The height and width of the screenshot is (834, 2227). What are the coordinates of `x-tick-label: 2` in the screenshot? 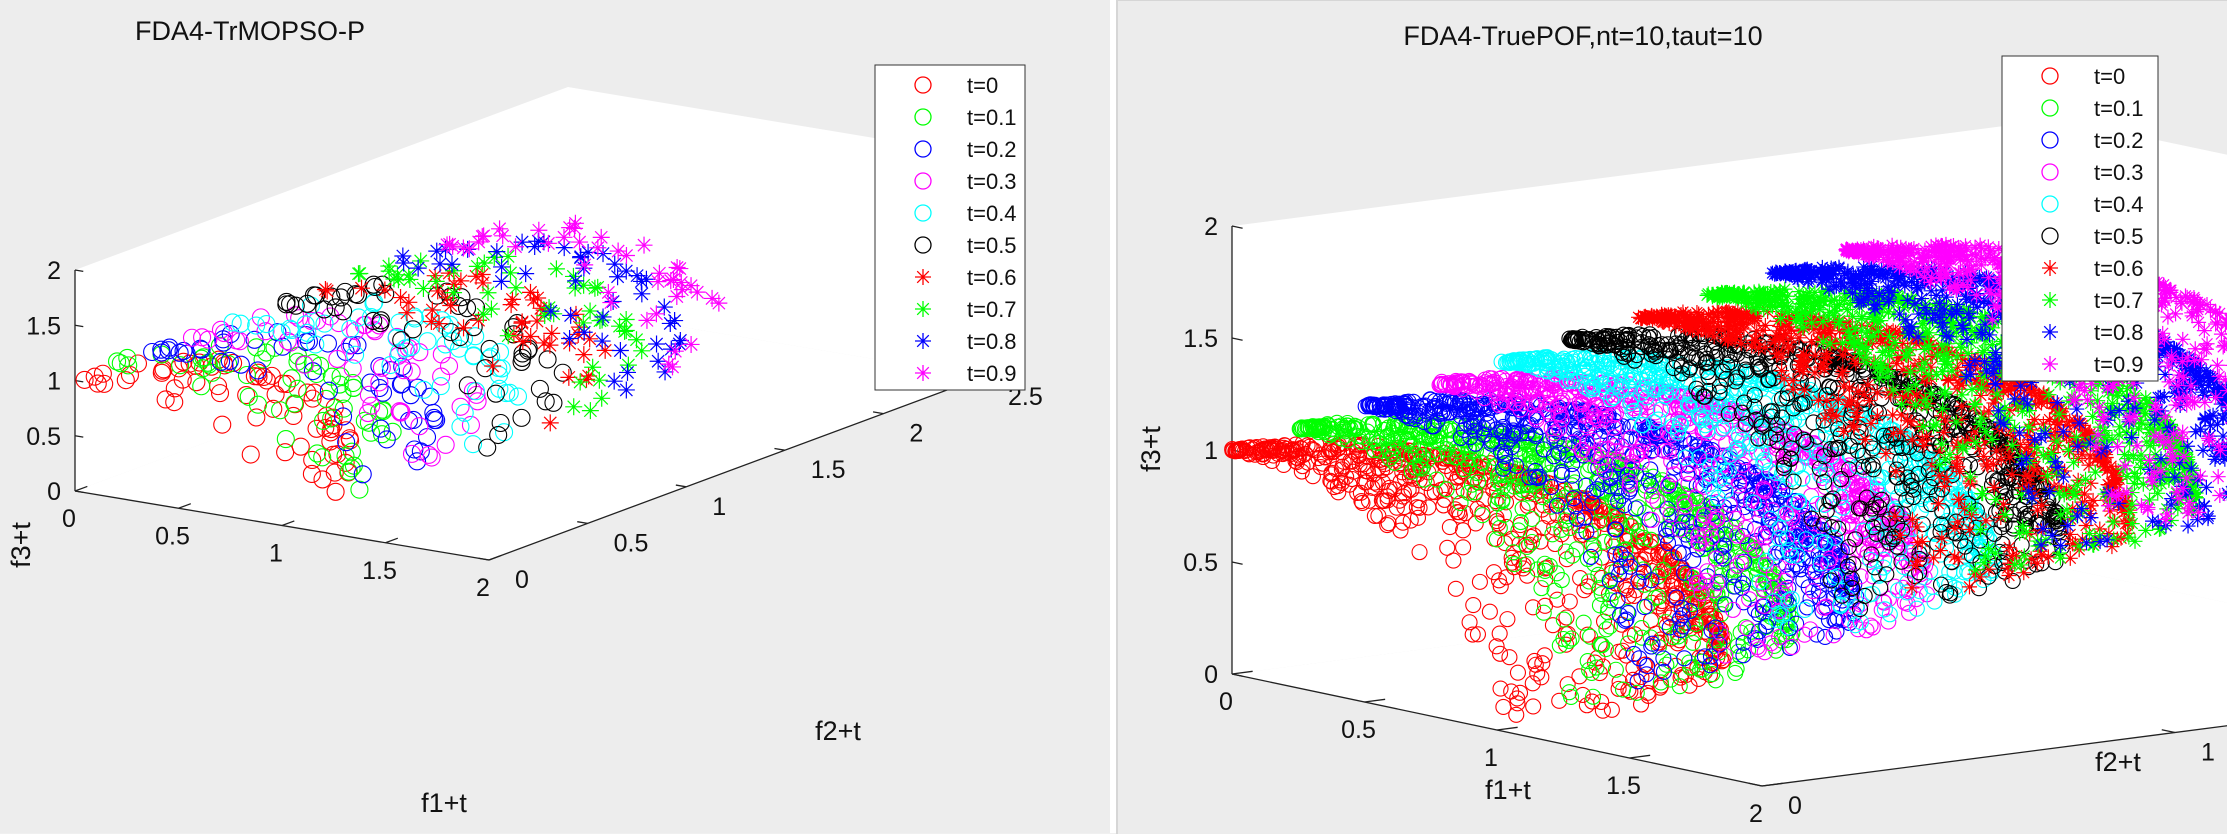 It's located at (1756, 814).